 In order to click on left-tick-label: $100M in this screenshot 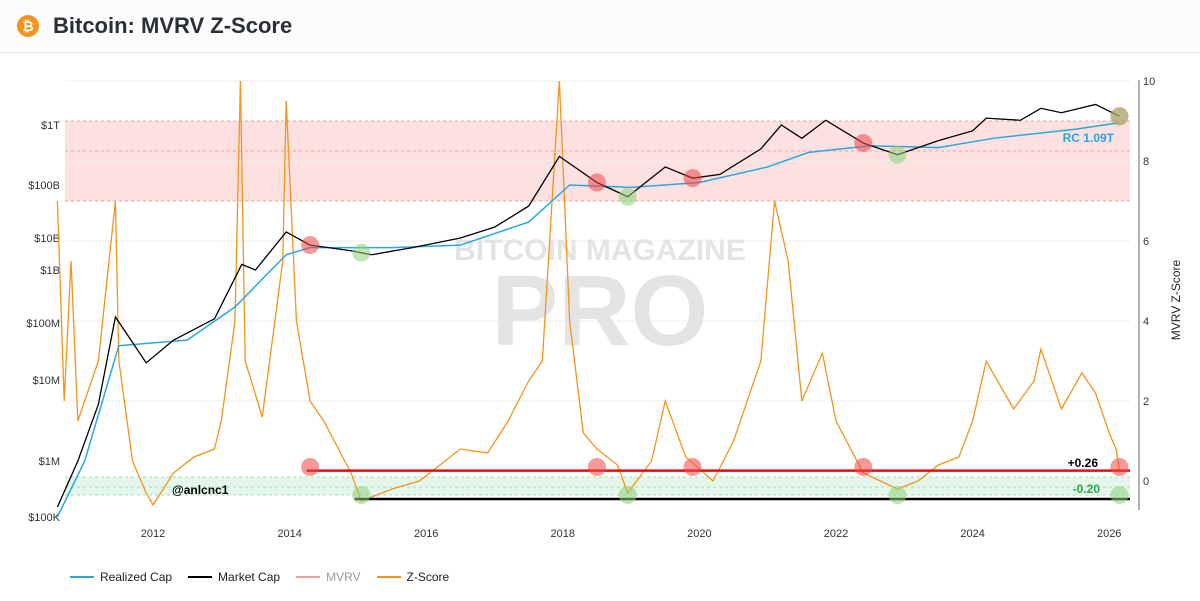, I will do `click(43, 324)`.